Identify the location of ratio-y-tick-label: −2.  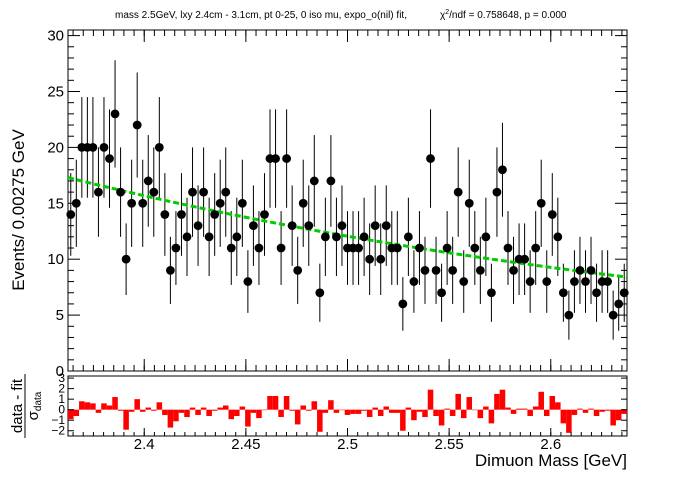
(58, 431).